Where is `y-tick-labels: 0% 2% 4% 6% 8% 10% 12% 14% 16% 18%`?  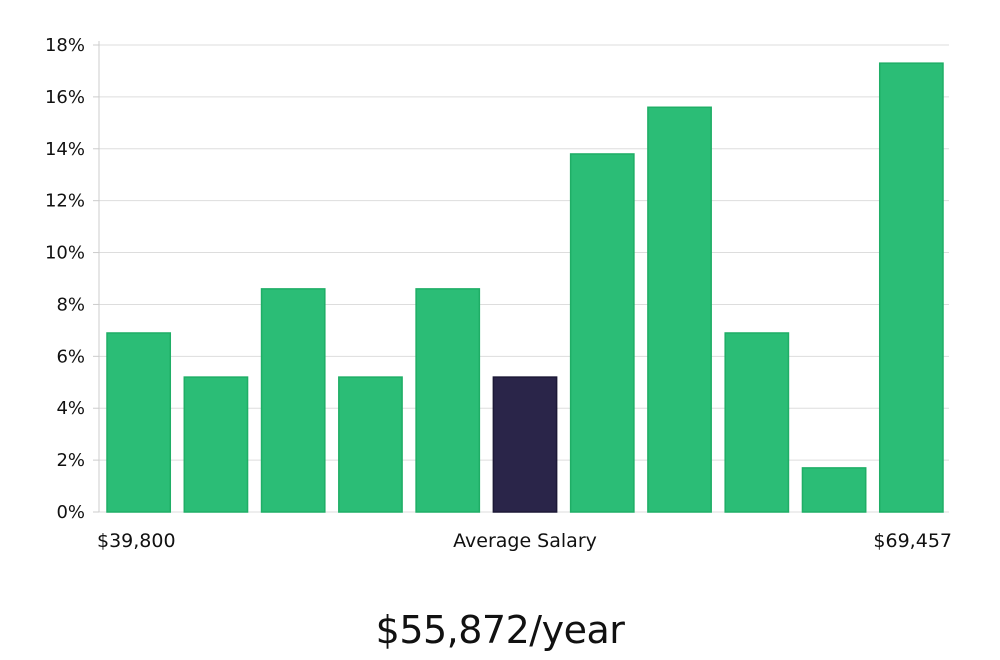
y-tick-labels: 0% 2% 4% 6% 8% 10% 12% 14% 16% 18% is located at coordinates (65, 279).